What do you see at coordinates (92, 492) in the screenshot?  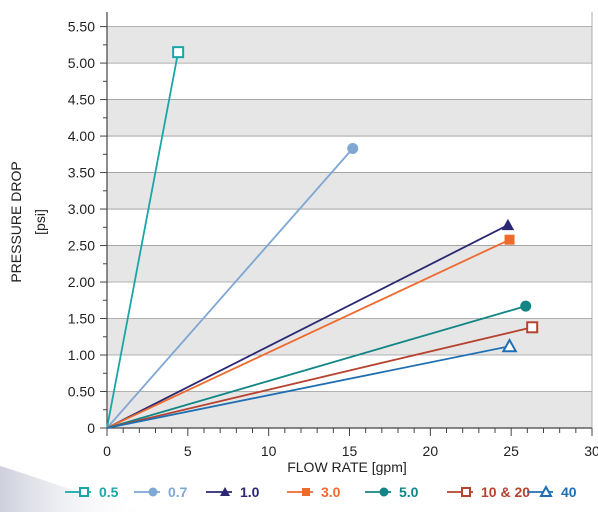 I see `legend-item: 0.5` at bounding box center [92, 492].